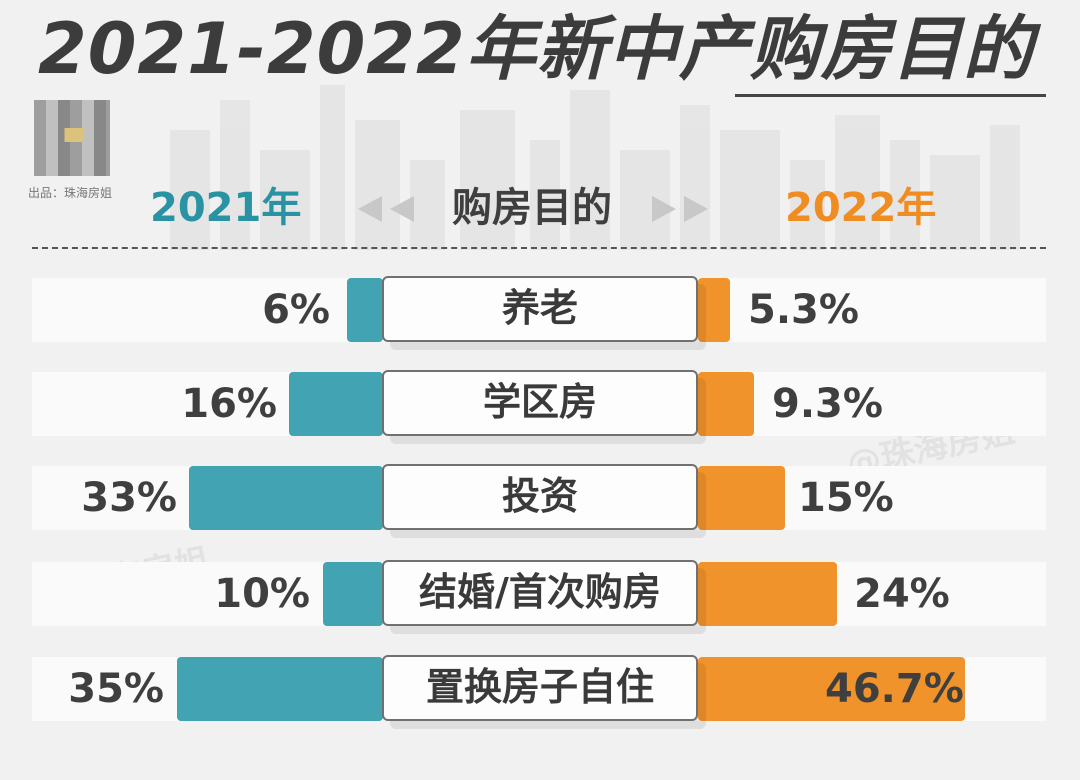  I want to click on category-header: 购房目的, so click(532, 208).